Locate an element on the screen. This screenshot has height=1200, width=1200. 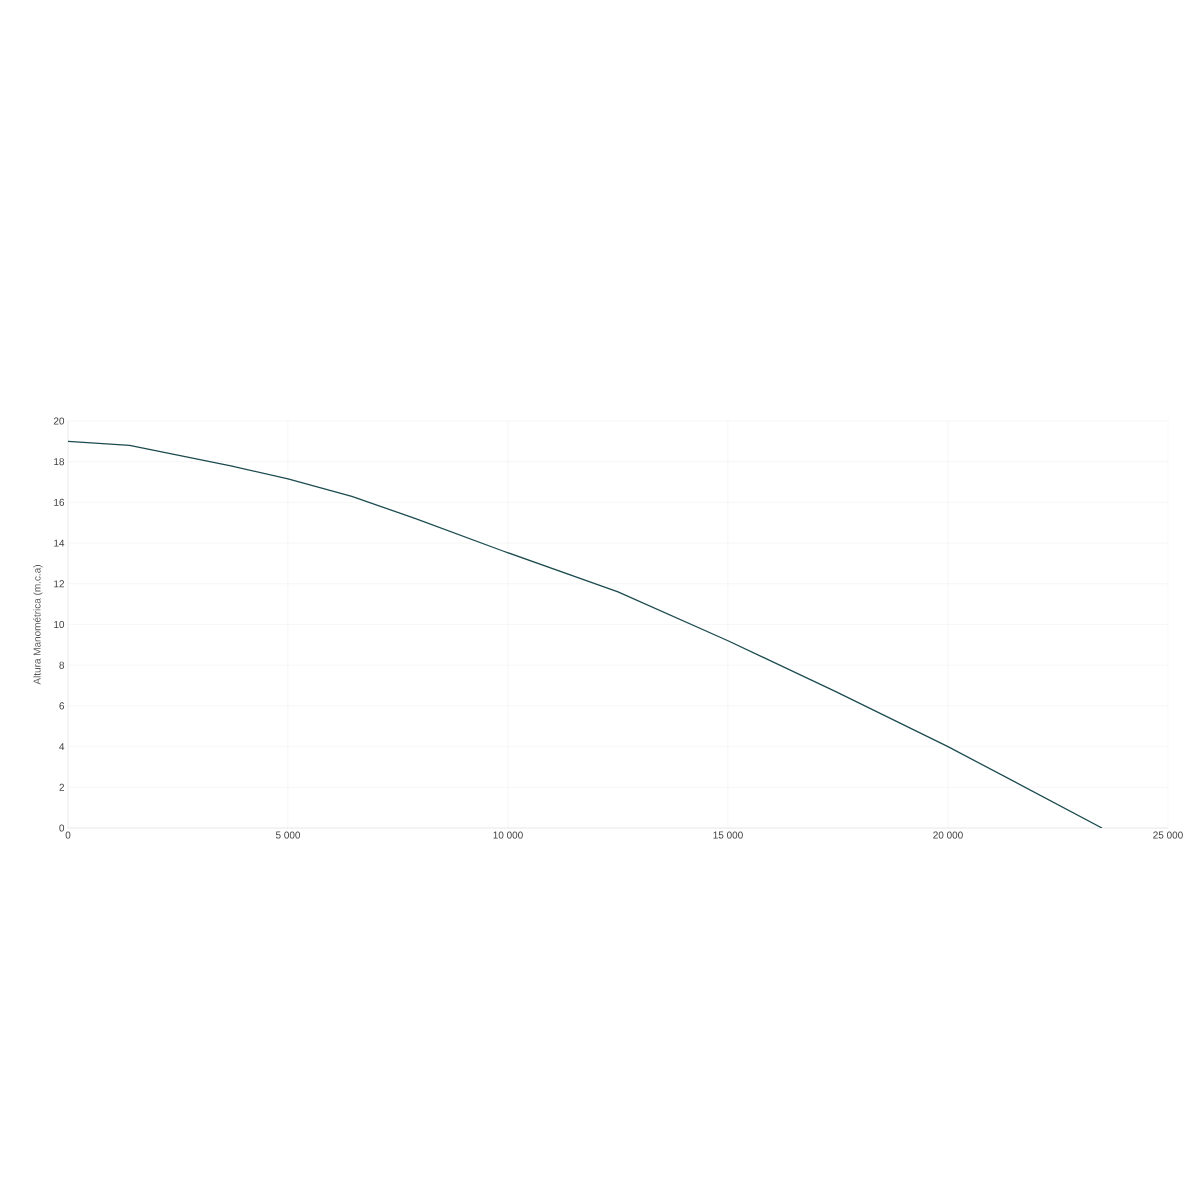
x-tick-label: 20 000 is located at coordinates (948, 835).